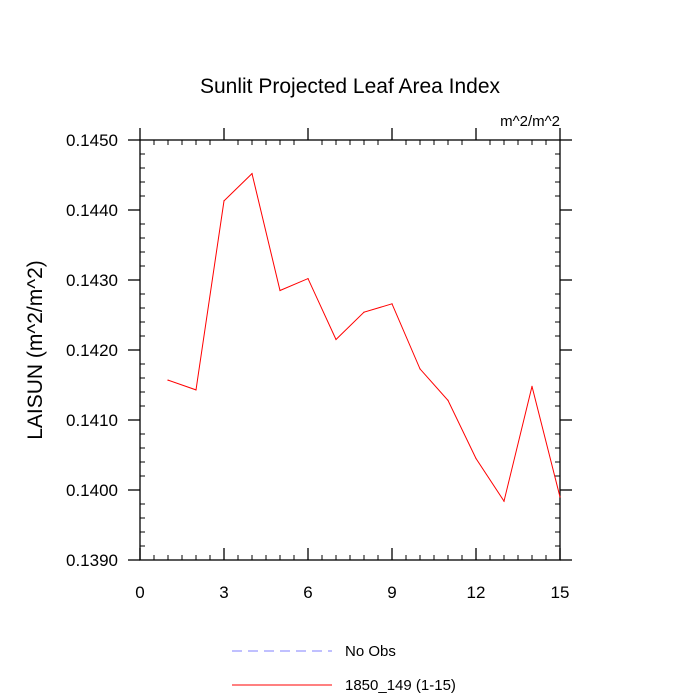 This screenshot has width=700, height=700. Describe the element at coordinates (92, 140) in the screenshot. I see `y-tick-label: 0.1450` at that location.